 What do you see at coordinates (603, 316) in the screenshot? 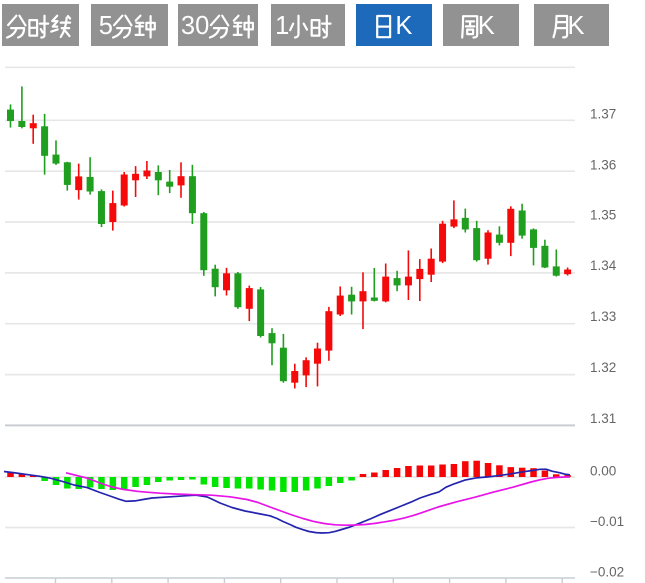
I see `svg-text: 1.33` at bounding box center [603, 316].